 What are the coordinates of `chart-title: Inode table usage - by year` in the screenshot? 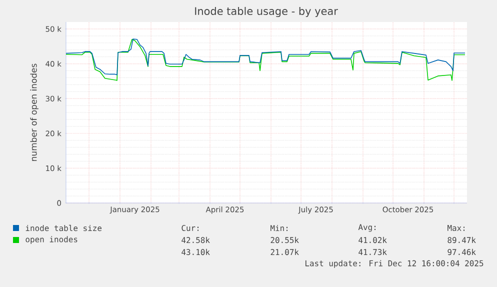 It's located at (266, 12).